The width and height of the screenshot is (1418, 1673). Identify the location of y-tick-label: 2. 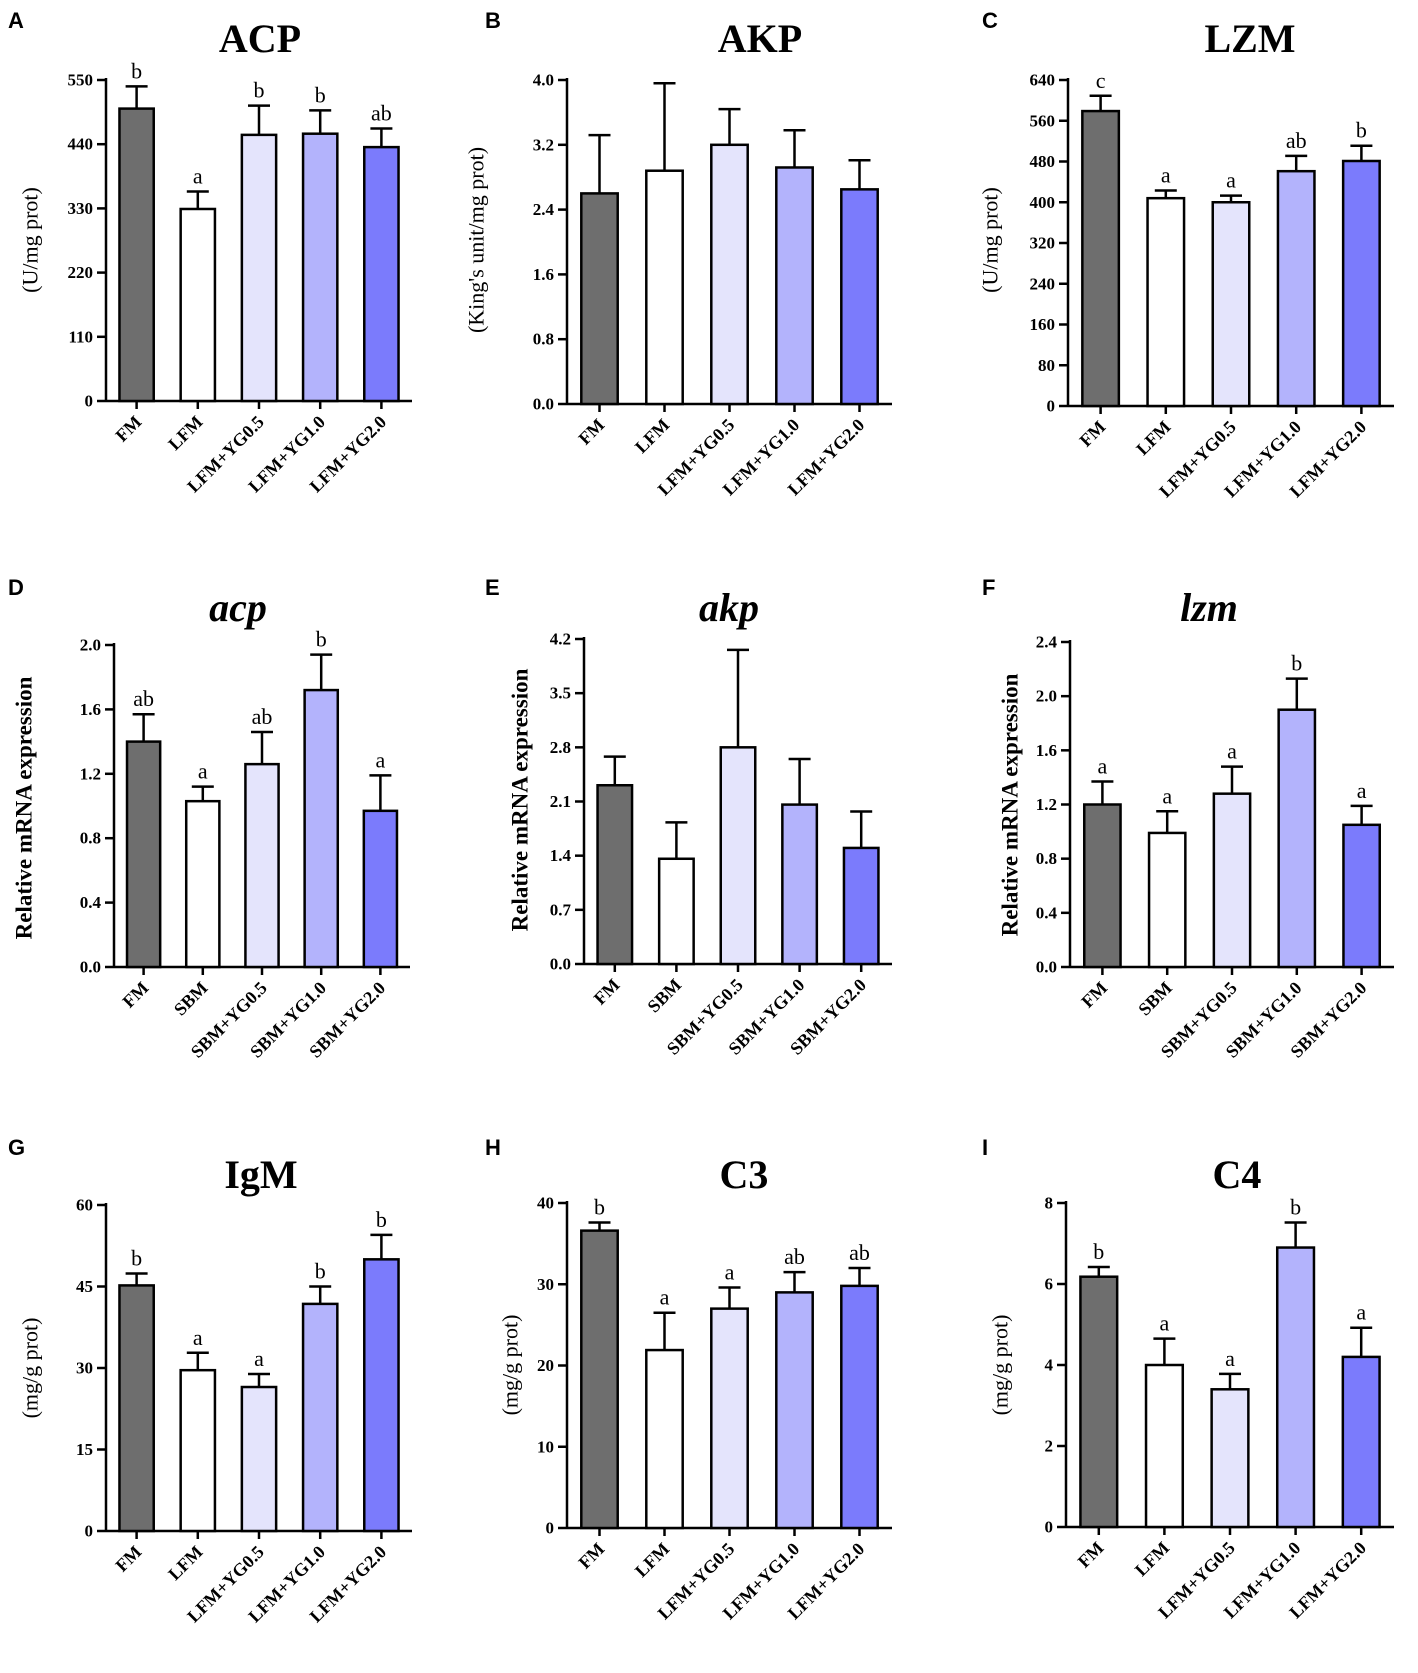
(1049, 1446).